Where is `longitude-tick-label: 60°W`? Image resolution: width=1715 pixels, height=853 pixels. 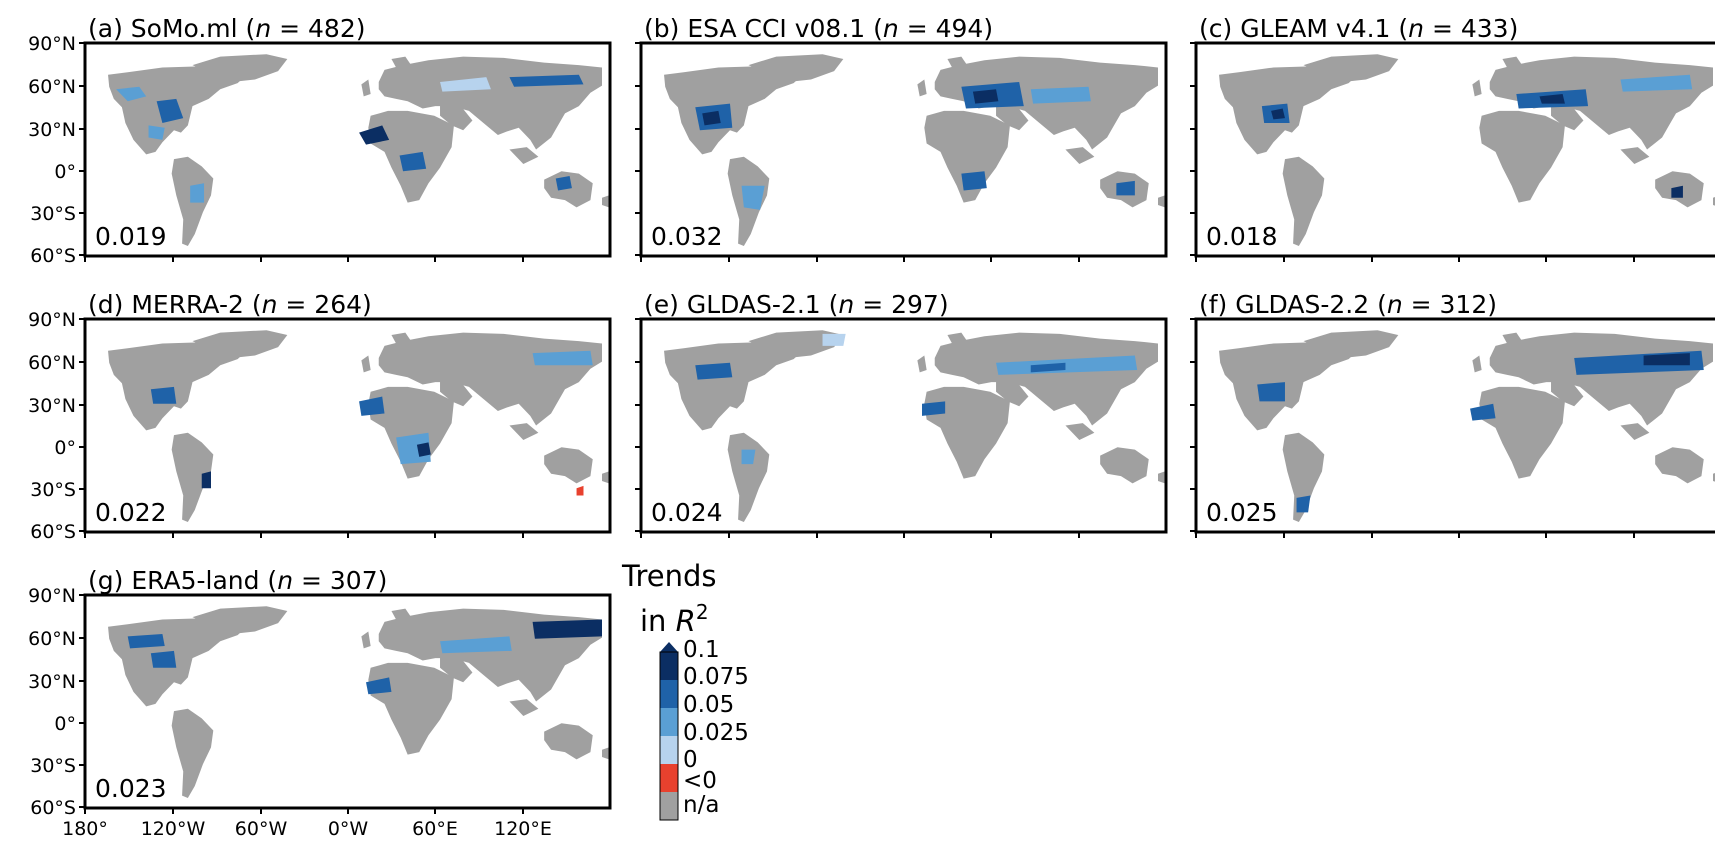 longitude-tick-label: 60°W is located at coordinates (261, 829).